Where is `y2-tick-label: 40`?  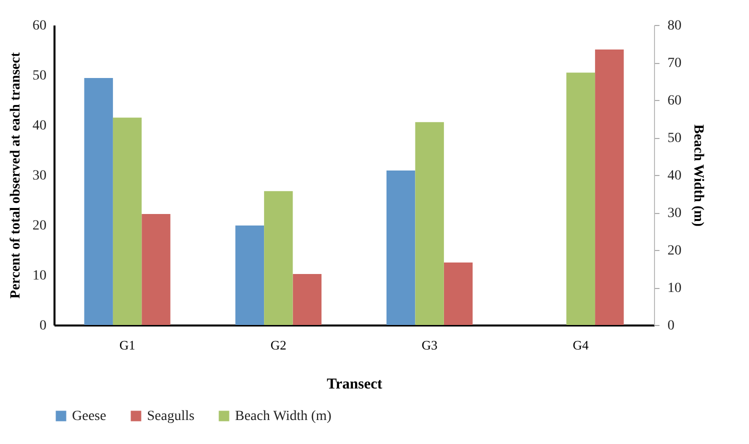 y2-tick-label: 40 is located at coordinates (675, 176).